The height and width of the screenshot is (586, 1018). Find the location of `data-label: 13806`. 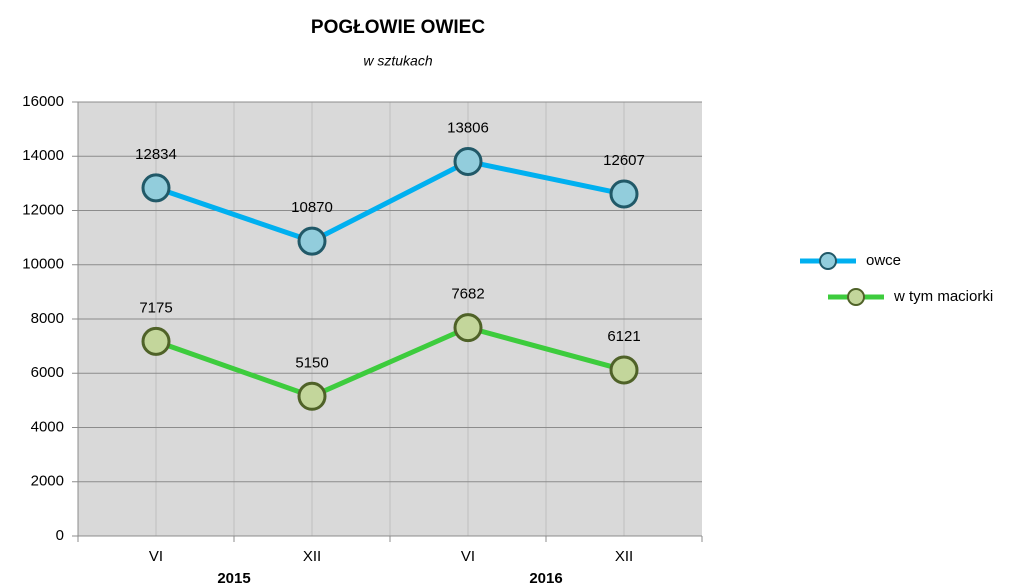

data-label: 13806 is located at coordinates (468, 127).